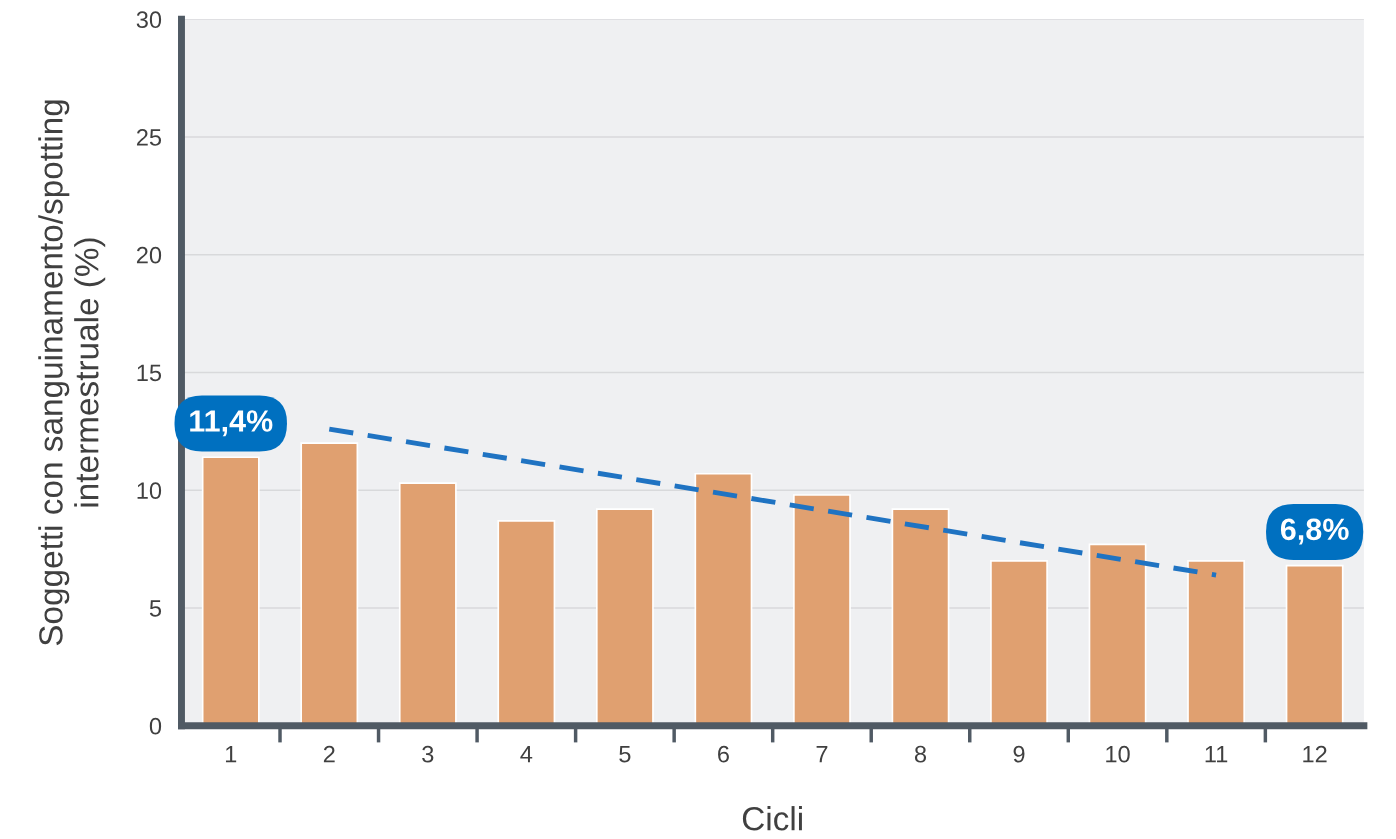  I want to click on y-tick-label: 5, so click(155, 608).